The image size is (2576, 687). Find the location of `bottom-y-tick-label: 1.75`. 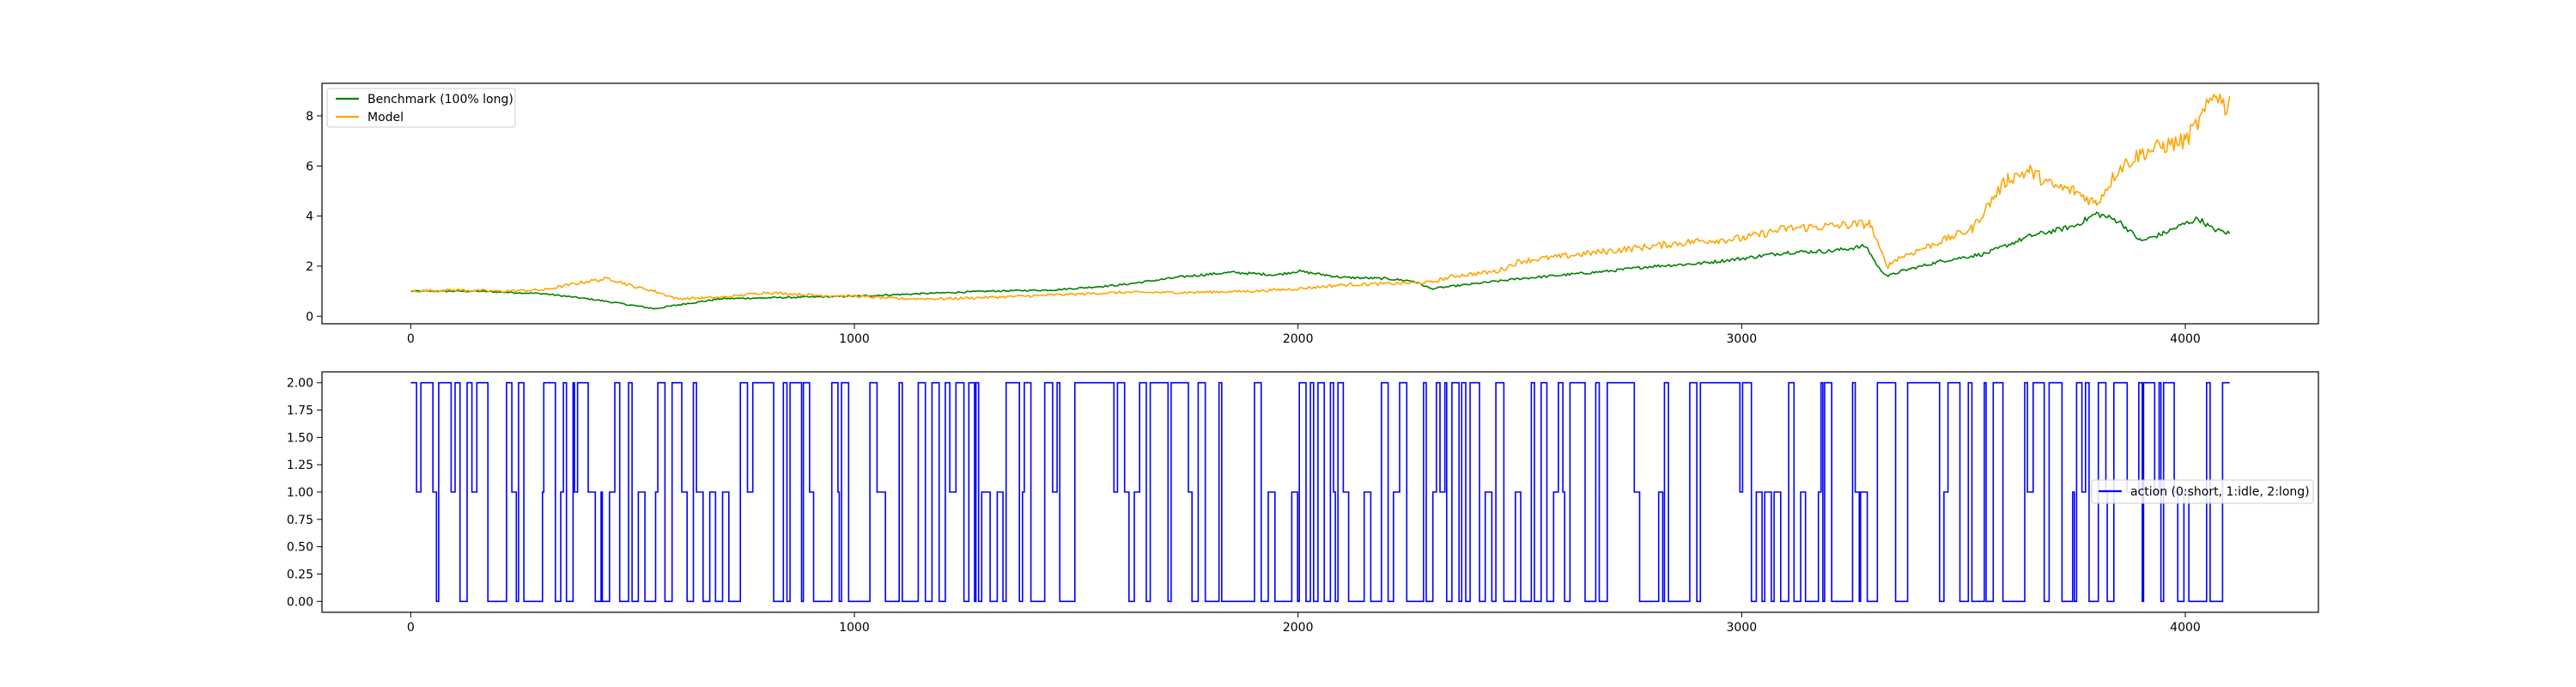

bottom-y-tick-label: 1.75 is located at coordinates (300, 411).